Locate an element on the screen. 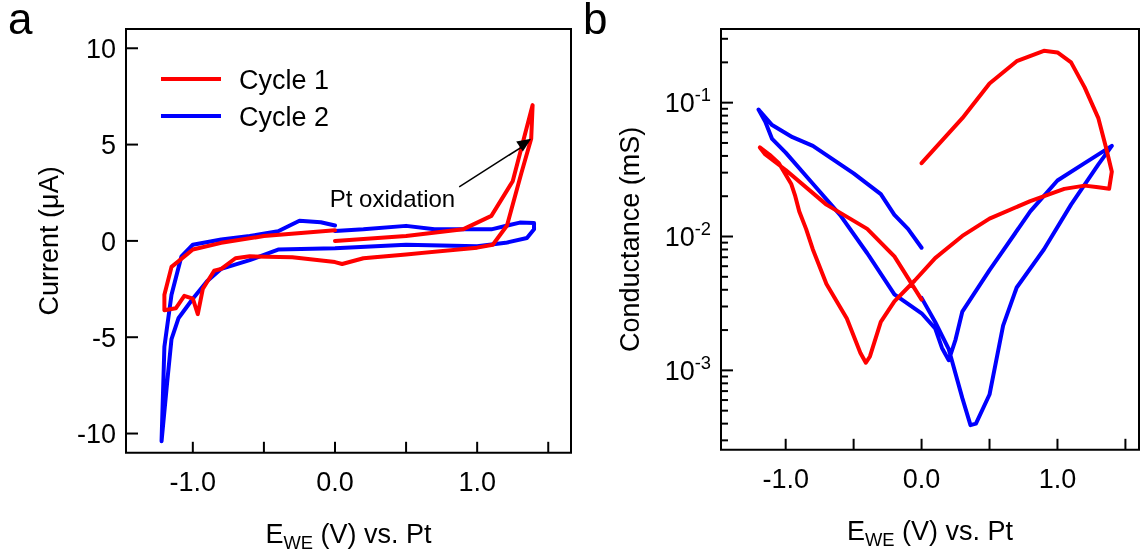 This screenshot has width=1143, height=560. y-tick-label: -5 is located at coordinates (104, 337).